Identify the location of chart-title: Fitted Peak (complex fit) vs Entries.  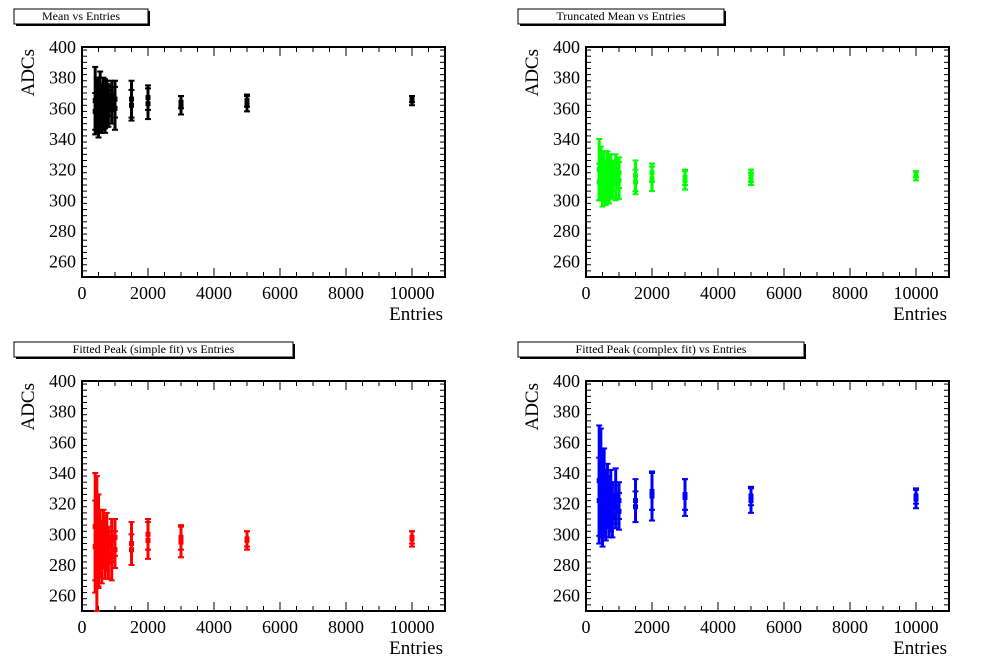
(661, 349).